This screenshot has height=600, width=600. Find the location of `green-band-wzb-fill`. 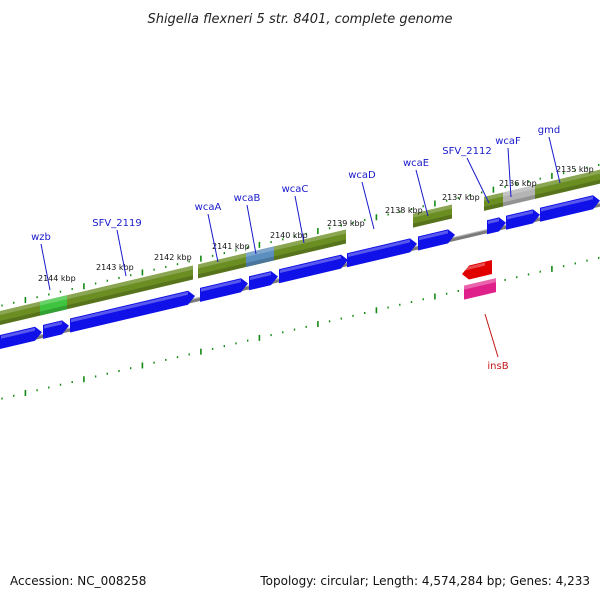

green-band-wzb-fill is located at coordinates (53, 305).